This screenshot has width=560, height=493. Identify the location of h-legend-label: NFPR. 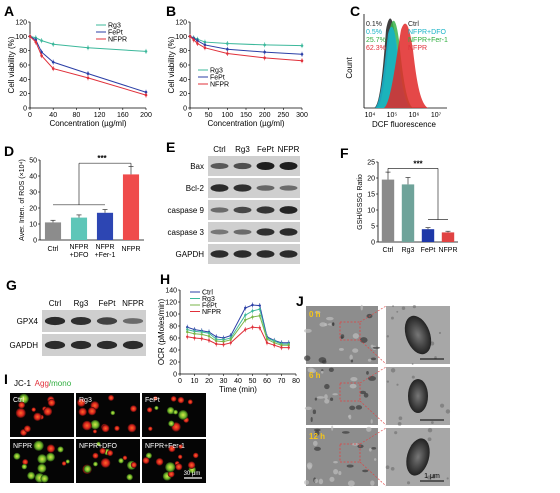
(211, 312).